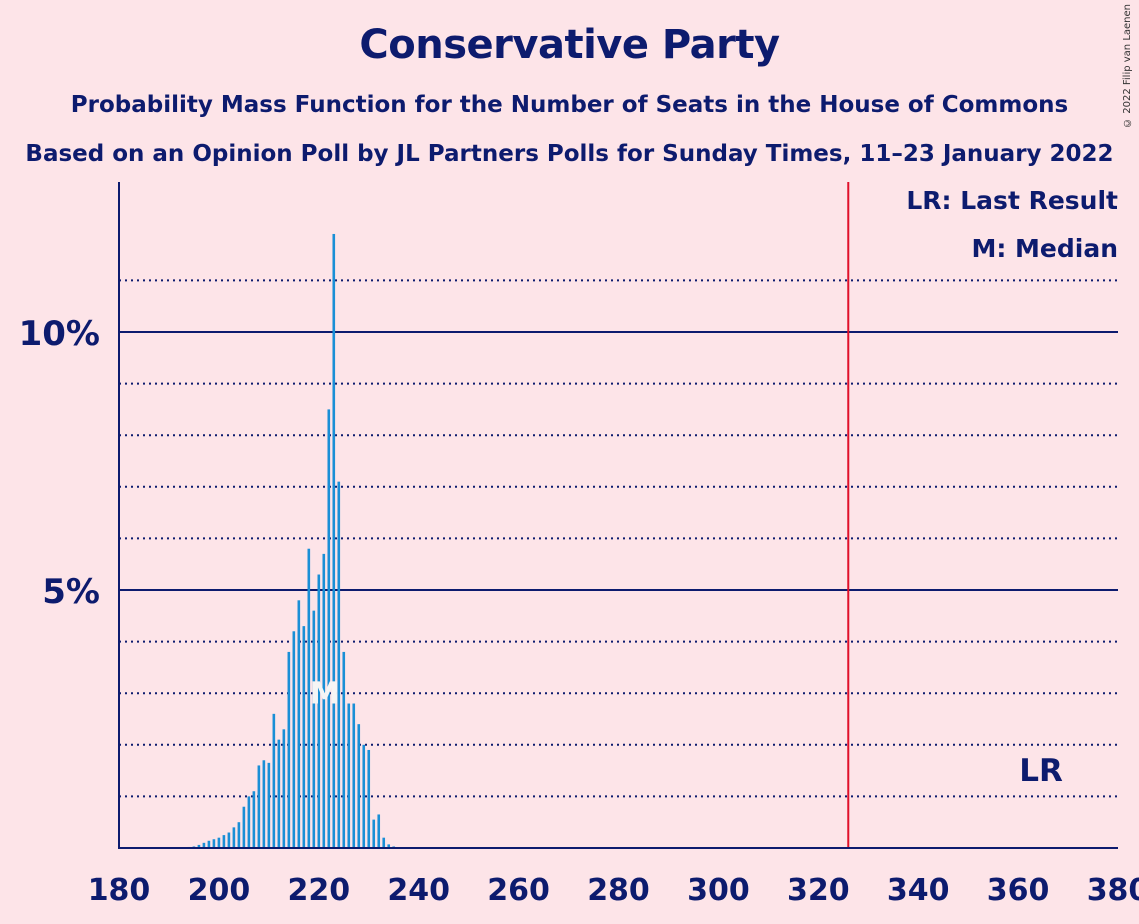 The height and width of the screenshot is (924, 1139). I want to click on x-tick-label: 240, so click(418, 890).